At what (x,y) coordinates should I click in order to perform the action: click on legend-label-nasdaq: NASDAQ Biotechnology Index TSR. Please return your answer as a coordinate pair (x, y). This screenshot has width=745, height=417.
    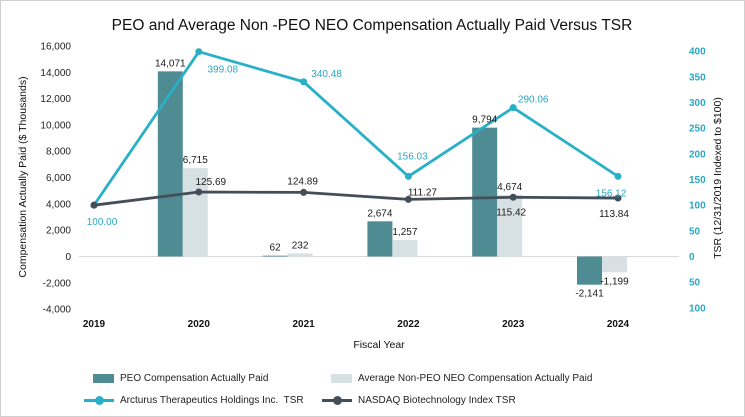
    Looking at the image, I should click on (437, 400).